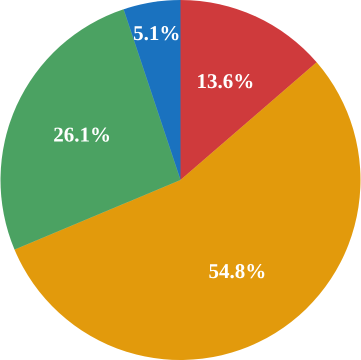 This screenshot has width=361, height=360. Describe the element at coordinates (225, 80) in the screenshot. I see `data-label: 13.6%` at that location.